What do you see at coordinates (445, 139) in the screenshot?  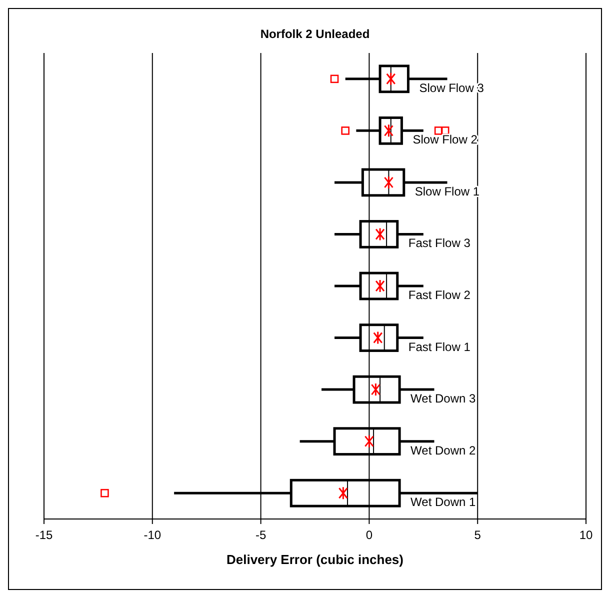 I see `y-tick-label: Slow Flow 2` at bounding box center [445, 139].